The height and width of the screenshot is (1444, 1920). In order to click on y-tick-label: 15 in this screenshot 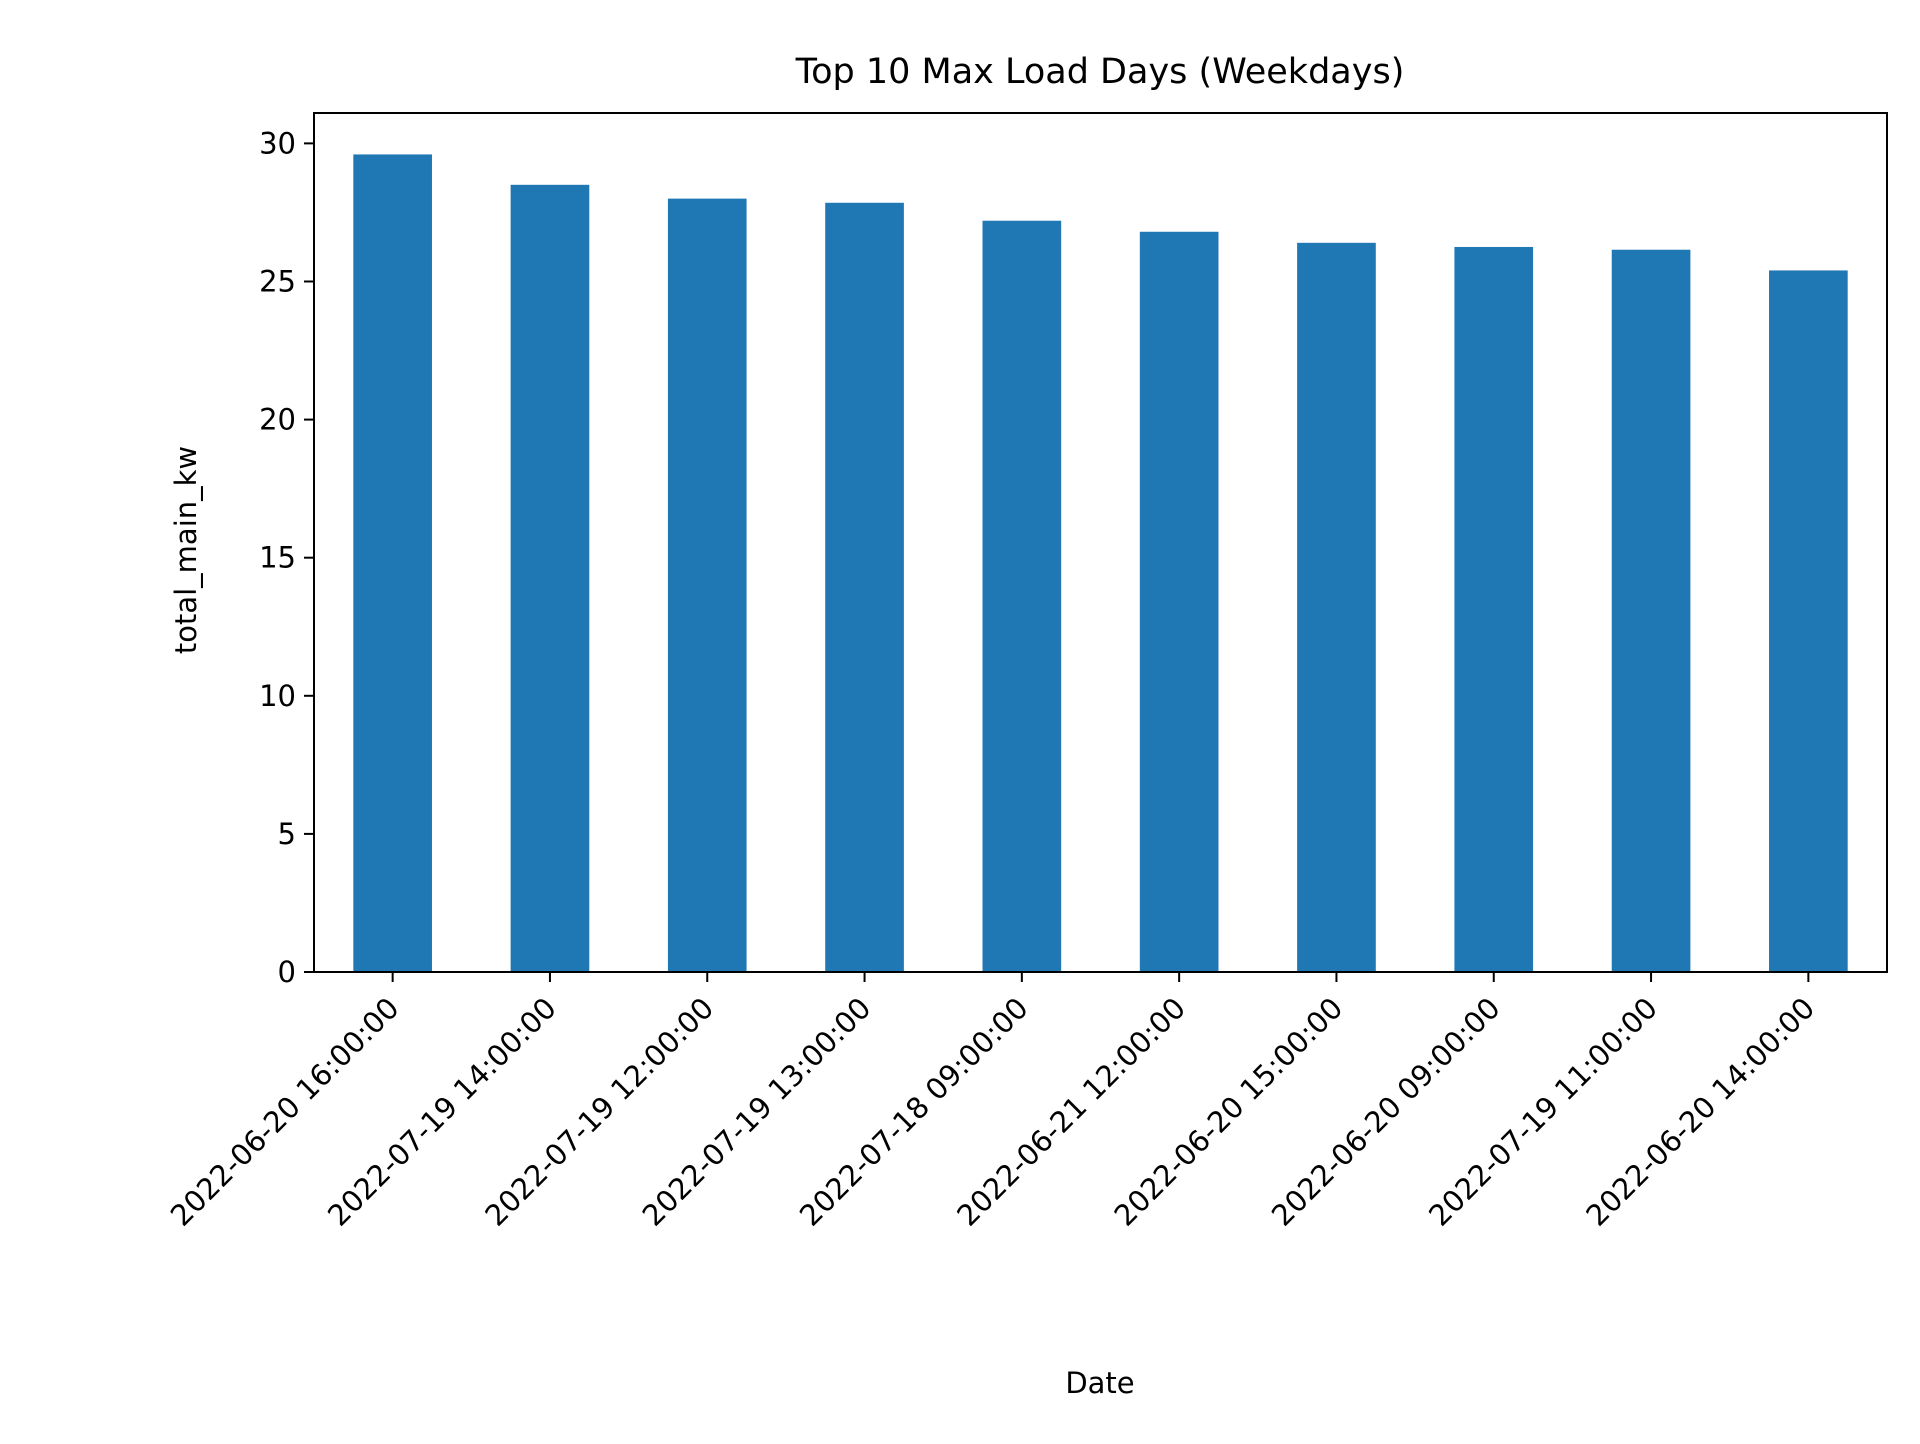, I will do `click(277, 558)`.